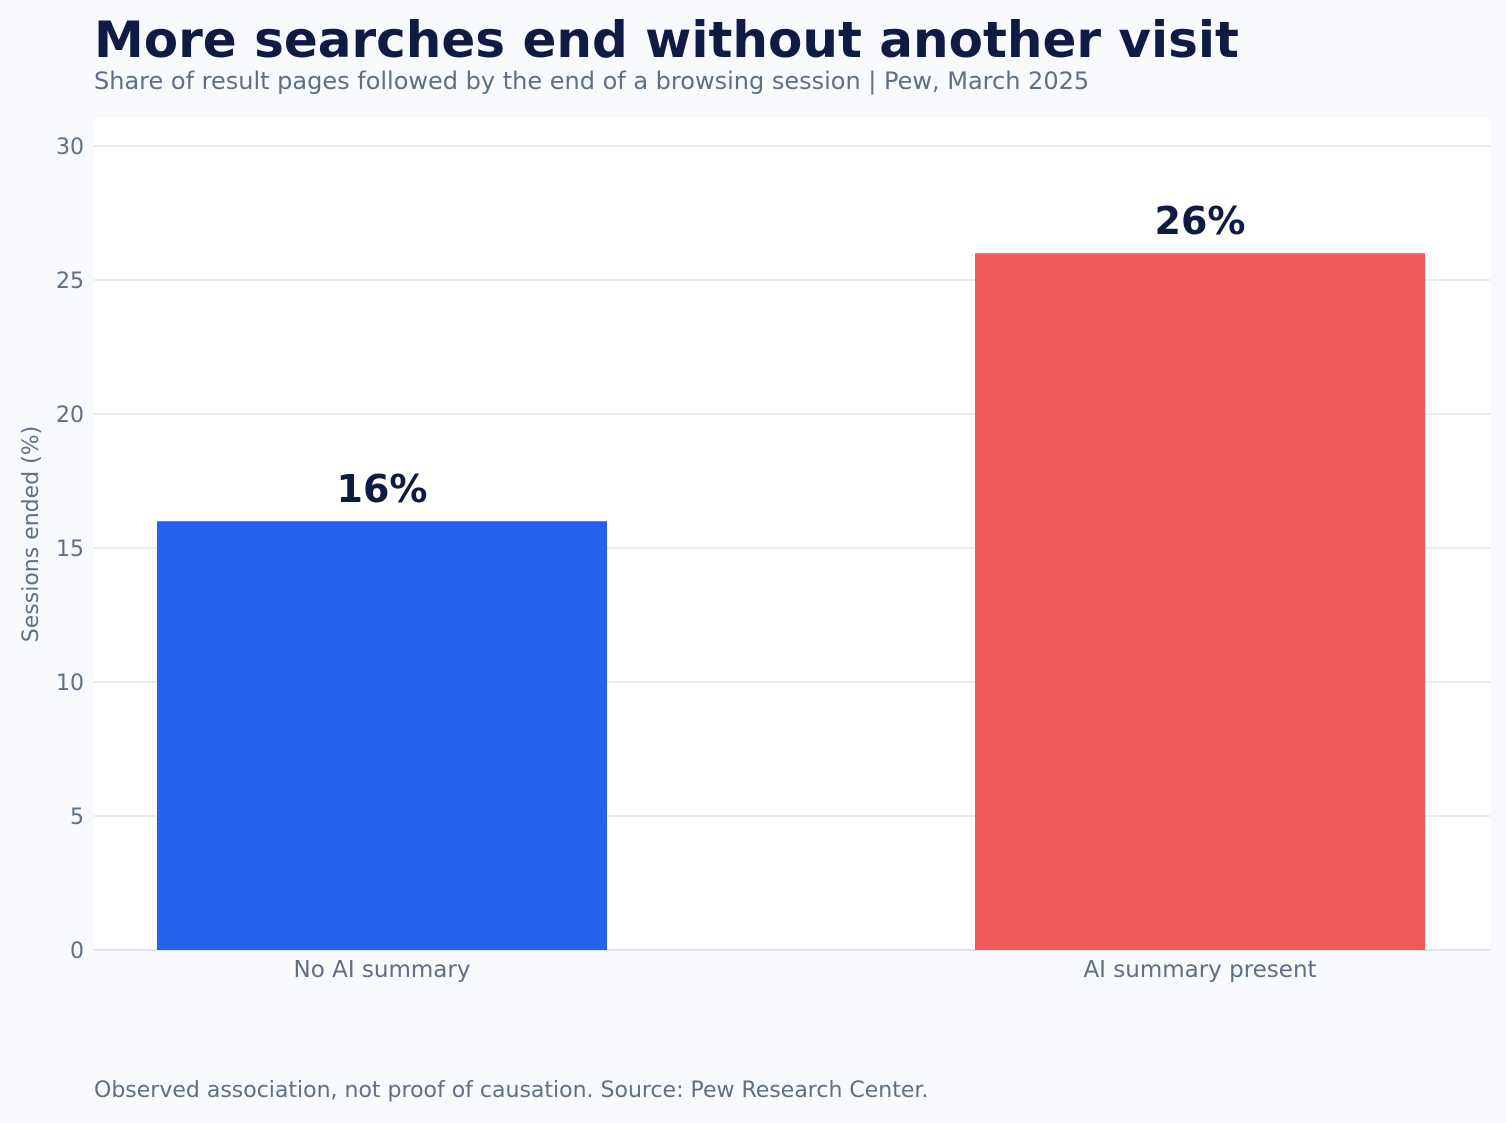 The height and width of the screenshot is (1123, 1506). I want to click on x-category-label: AI summary present, so click(1199, 970).